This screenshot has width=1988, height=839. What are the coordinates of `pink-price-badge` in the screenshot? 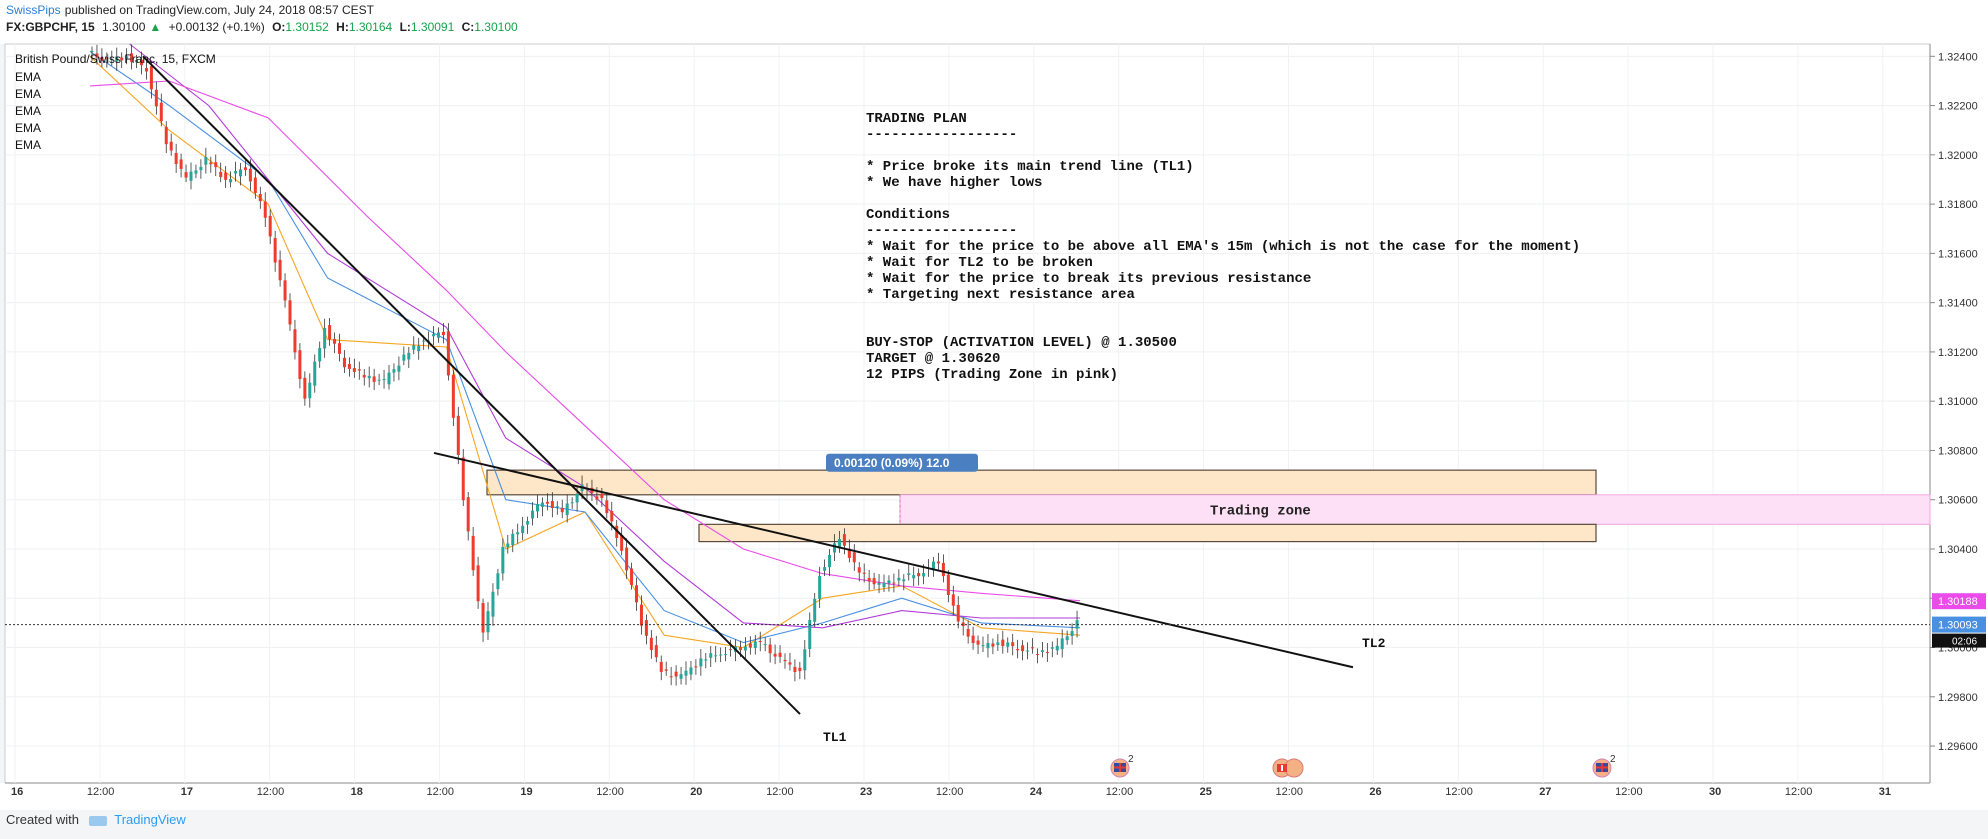 It's located at (1959, 601).